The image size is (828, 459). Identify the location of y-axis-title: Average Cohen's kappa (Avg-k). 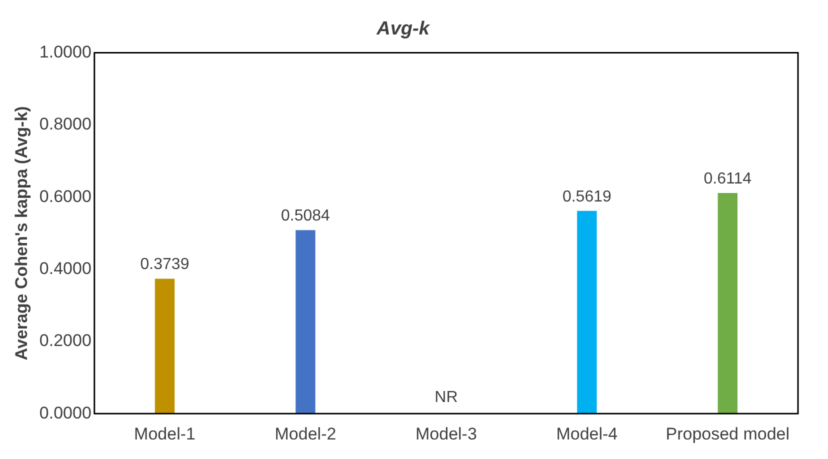
(21, 233).